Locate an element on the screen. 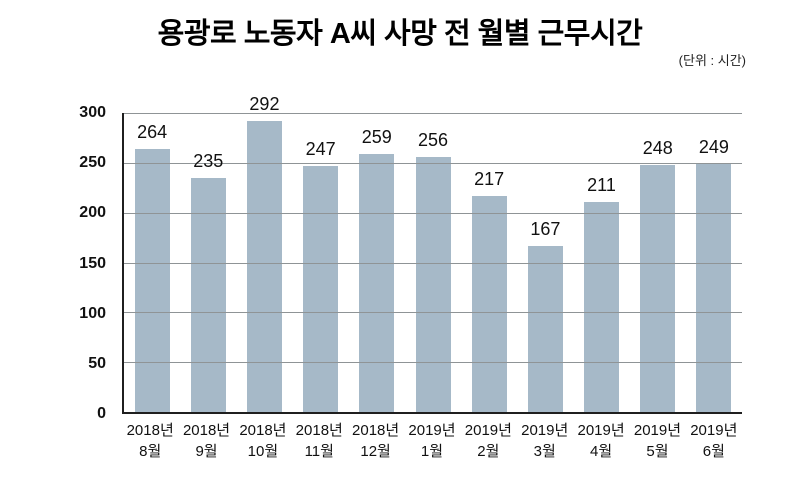 The width and height of the screenshot is (800, 489). bar-value-label: 256 is located at coordinates (433, 139).